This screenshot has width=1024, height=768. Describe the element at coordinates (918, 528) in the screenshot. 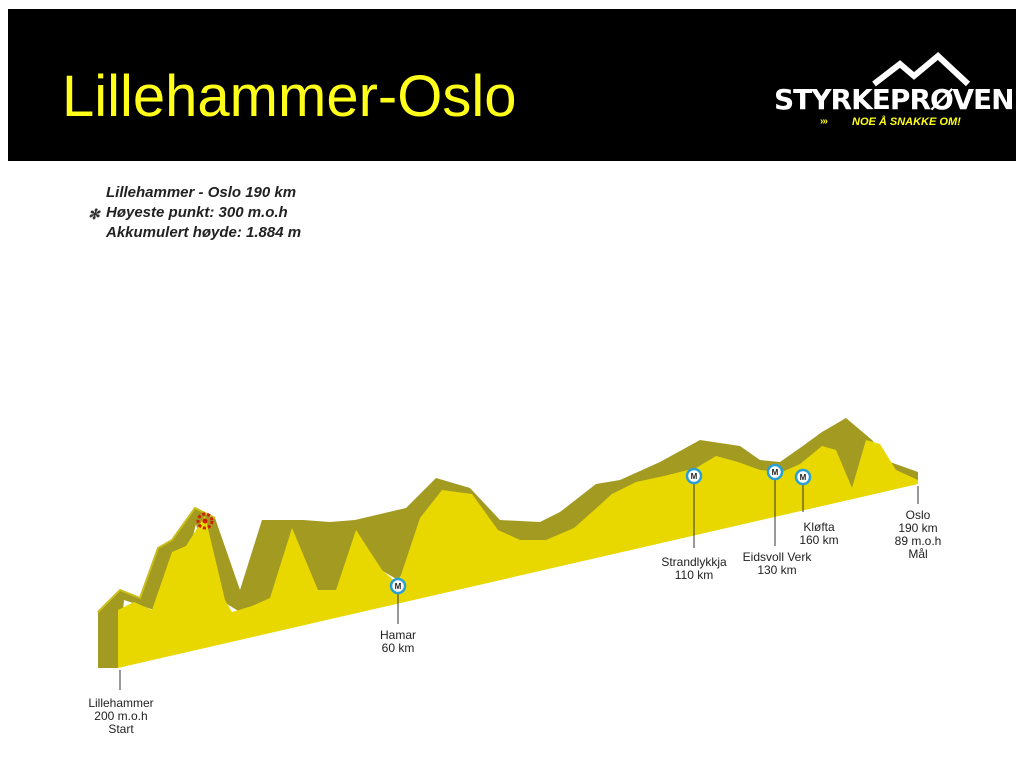

I see `location-detail: 190 km` at that location.